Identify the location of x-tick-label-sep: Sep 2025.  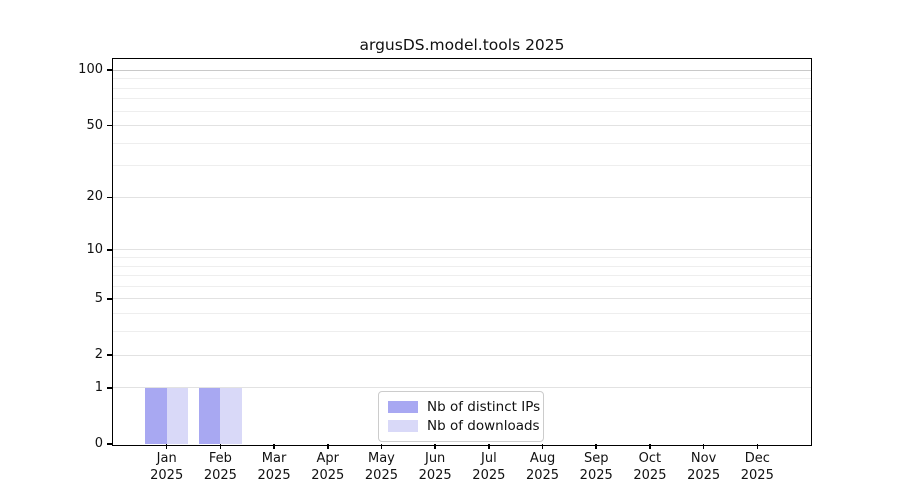
(596, 467).